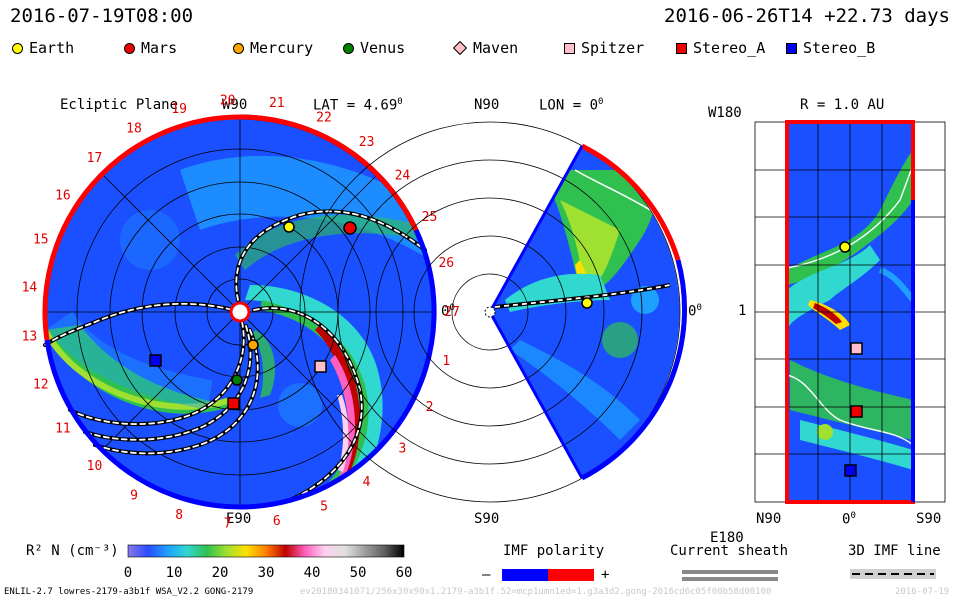  What do you see at coordinates (30, 287) in the screenshot?
I see `ecliptic-tick-label: 14` at bounding box center [30, 287].